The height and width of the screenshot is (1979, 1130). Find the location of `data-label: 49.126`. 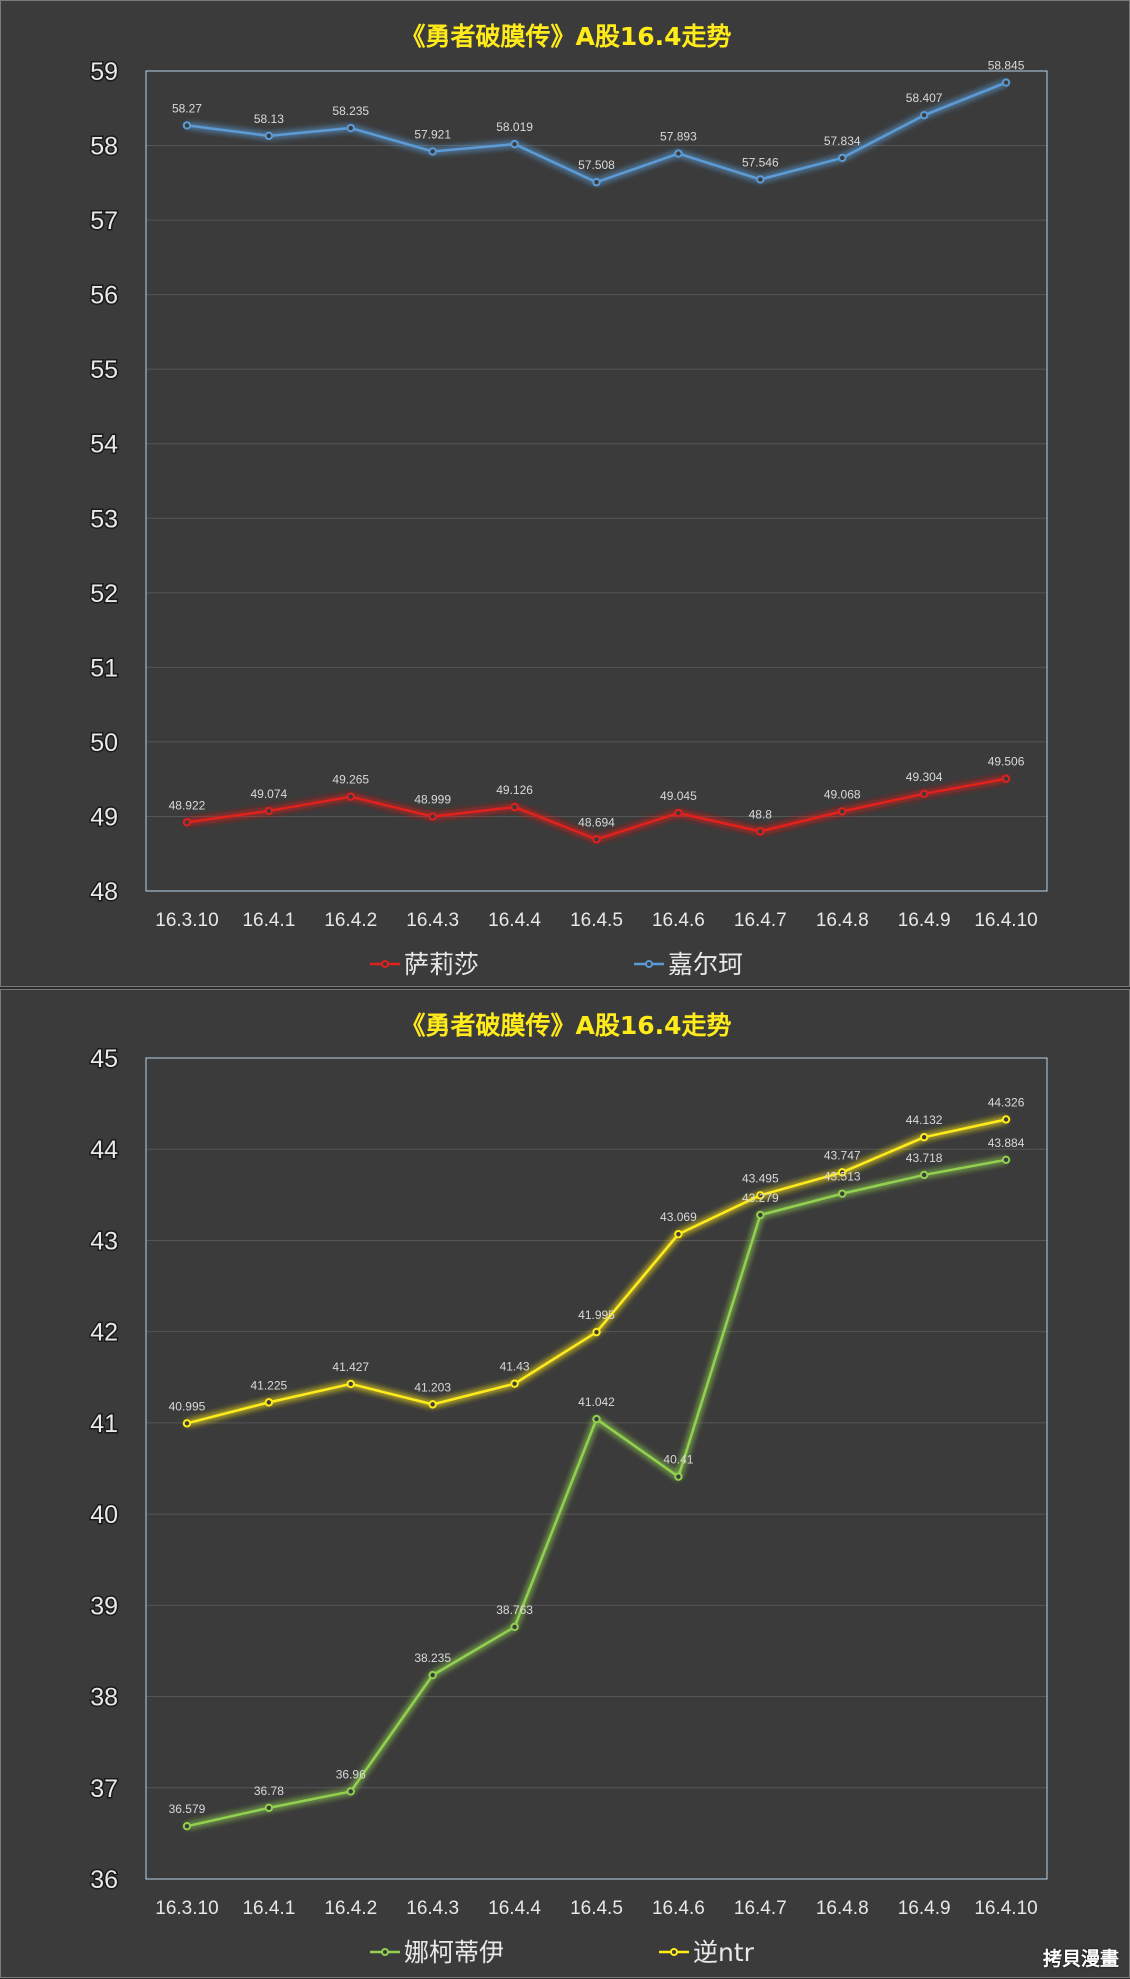

data-label: 49.126 is located at coordinates (514, 790).